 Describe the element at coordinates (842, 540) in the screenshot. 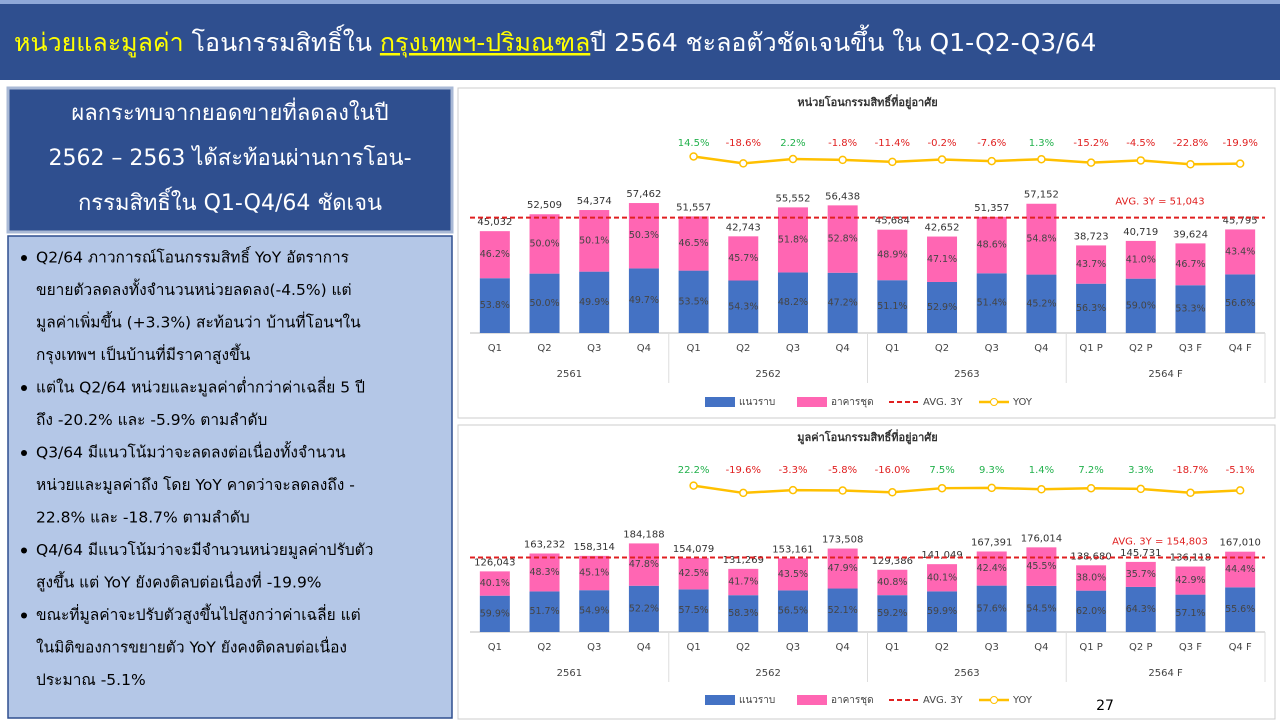

I see `total-label: 173,508` at that location.